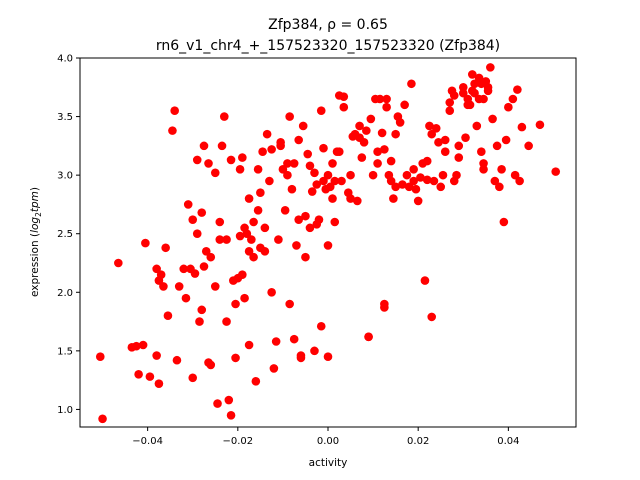  I want to click on y-label-sub: 2, so click(38, 214).